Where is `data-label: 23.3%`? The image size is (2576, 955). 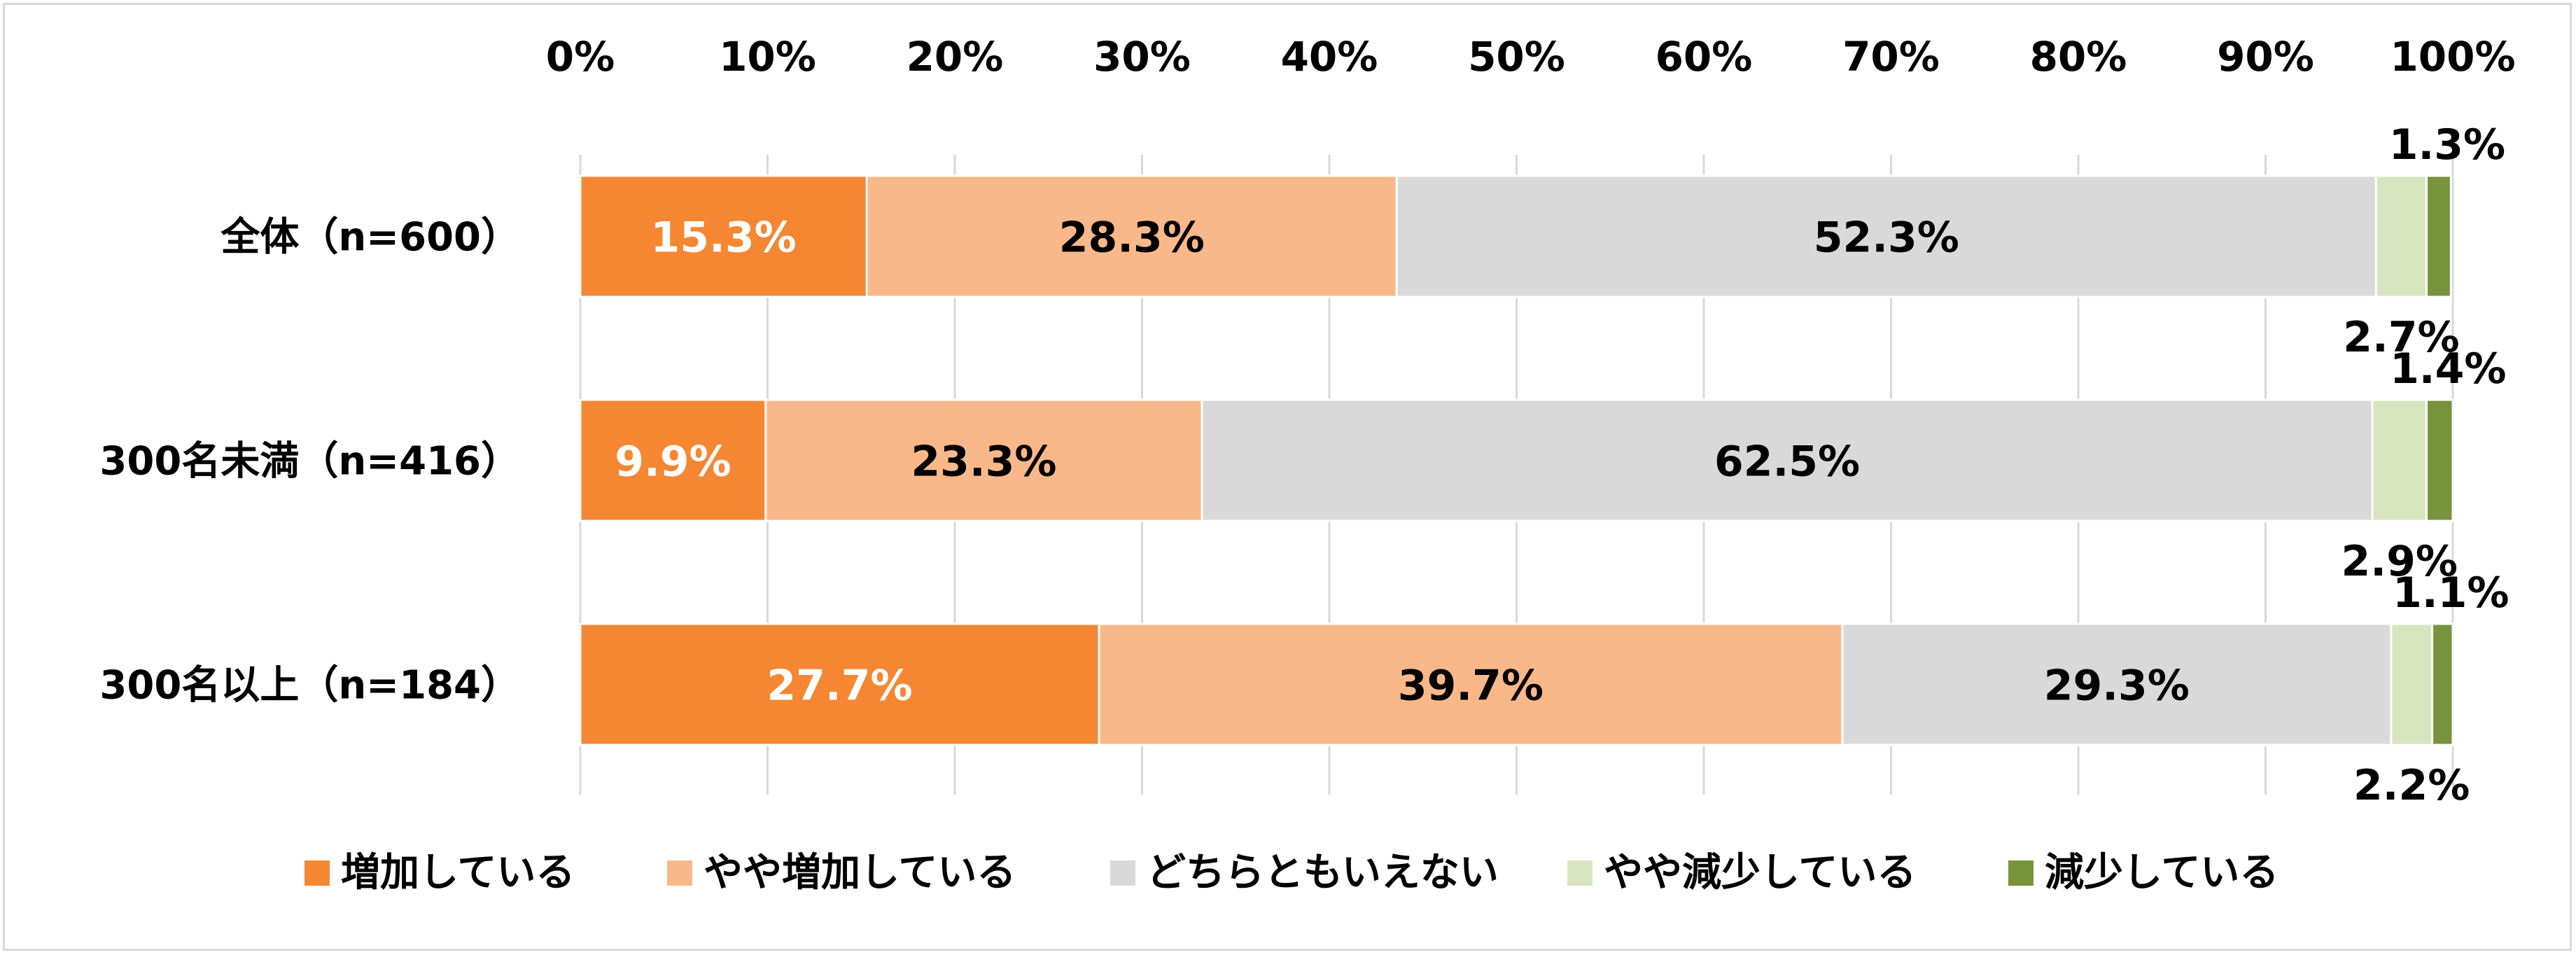 data-label: 23.3% is located at coordinates (983, 462).